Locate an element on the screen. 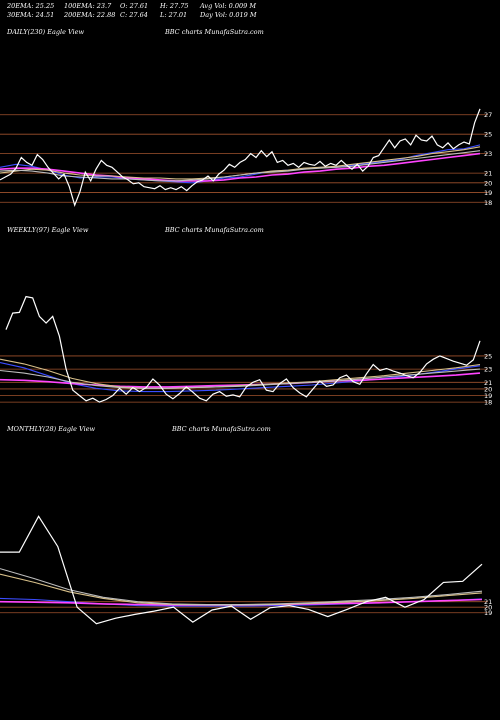  monthly-tick-label: 21 is located at coordinates (488, 602).